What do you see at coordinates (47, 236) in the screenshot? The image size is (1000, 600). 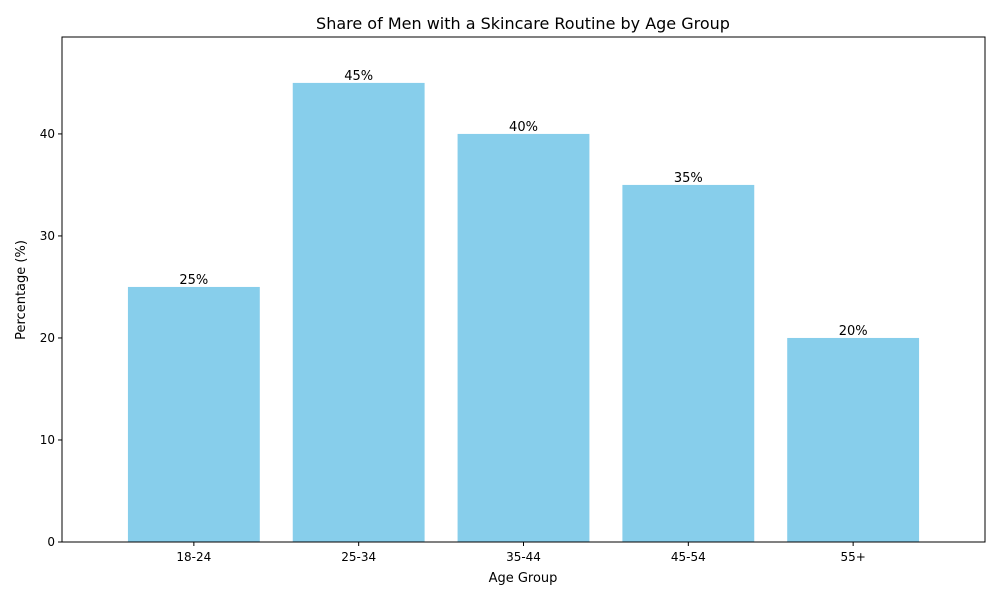 I see `y-tick-label-30: 30` at bounding box center [47, 236].